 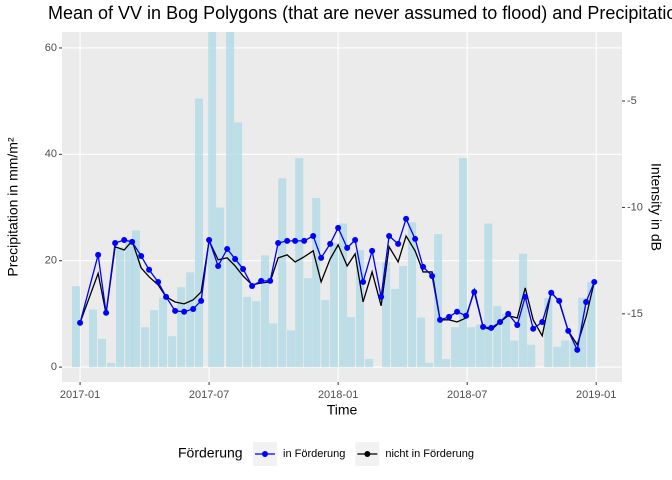 I want to click on y-tick-label: 0, so click(x=54, y=367).